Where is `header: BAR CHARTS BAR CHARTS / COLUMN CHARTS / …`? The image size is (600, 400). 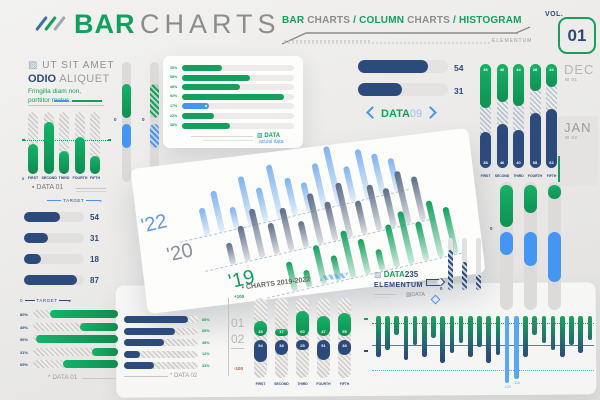 header: BAR CHARTS BAR CHARTS / COLUMN CHARTS / … is located at coordinates (300, 28).